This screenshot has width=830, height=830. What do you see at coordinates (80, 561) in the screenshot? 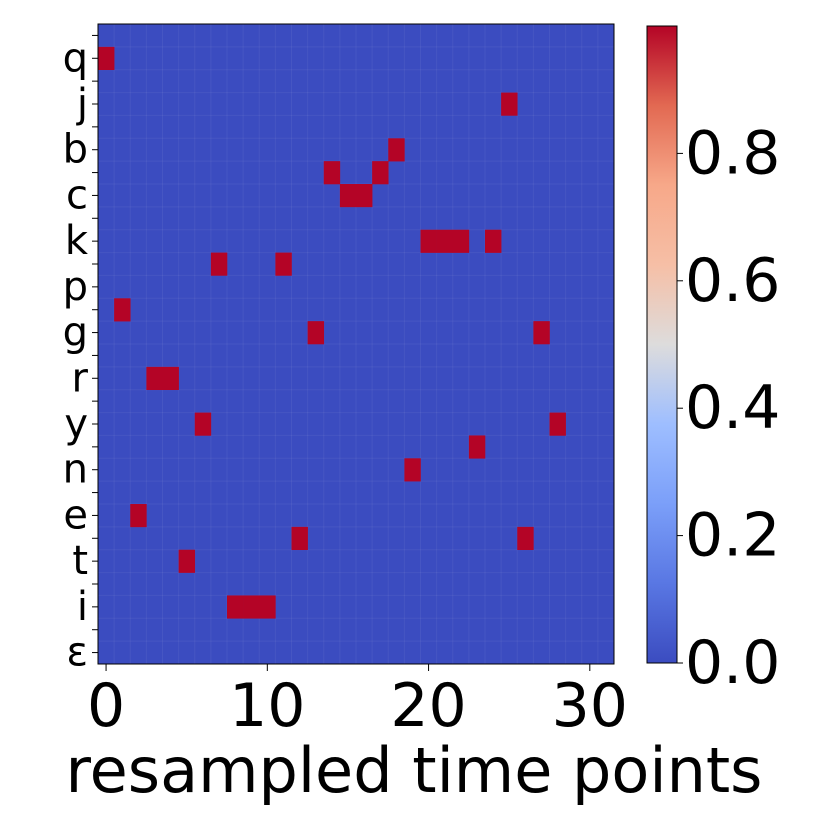
I see `y-tick-label: t` at bounding box center [80, 561].